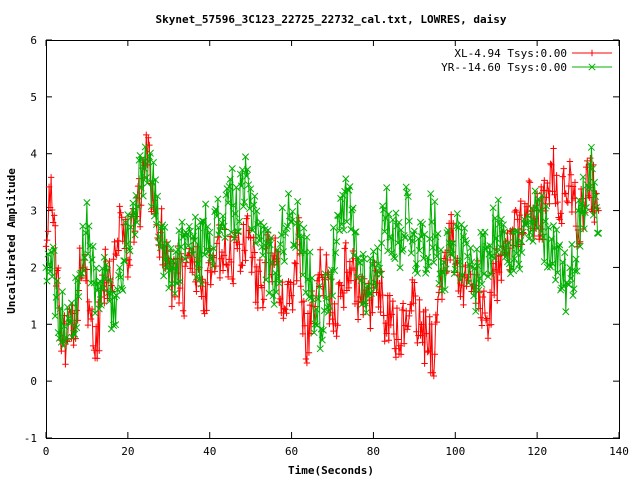 The width and height of the screenshot is (640, 480). I want to click on y-tick: 5, so click(324, 97).